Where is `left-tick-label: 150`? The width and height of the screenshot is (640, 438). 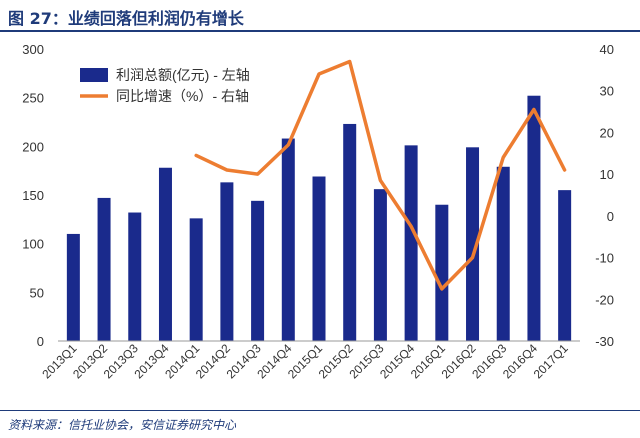 left-tick-label: 150 is located at coordinates (33, 195).